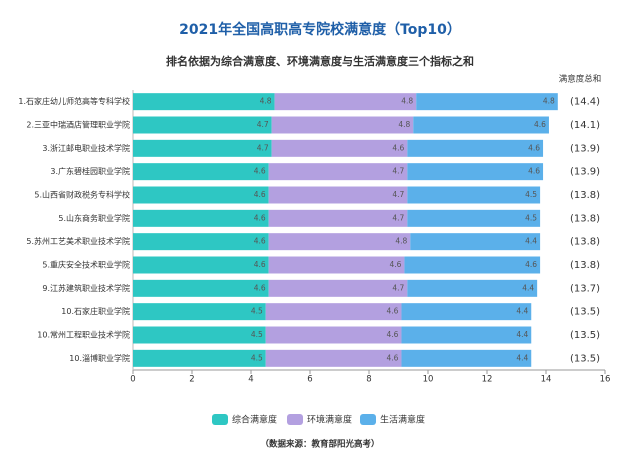  What do you see at coordinates (254, 420) in the screenshot?
I see `legend-label: 综合满意度` at bounding box center [254, 420].